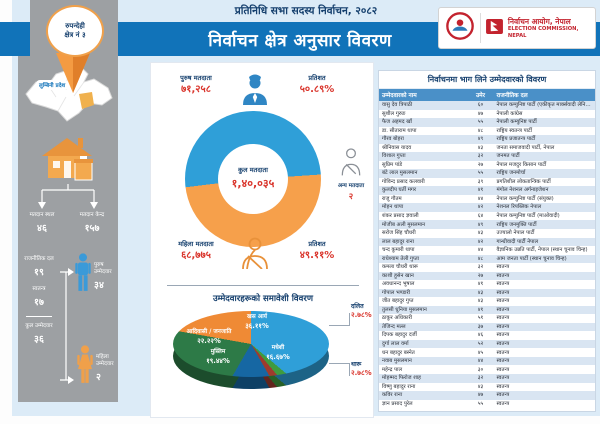  Describe the element at coordinates (397, 318) in the screenshot. I see `candidate-name: ठाकुर अधिकारी` at that location.